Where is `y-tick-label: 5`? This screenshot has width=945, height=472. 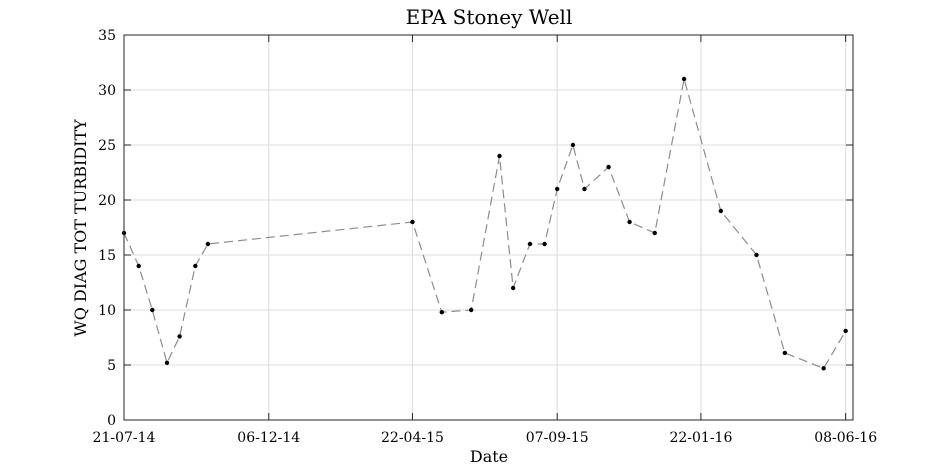 y-tick-label: 5 is located at coordinates (111, 366).